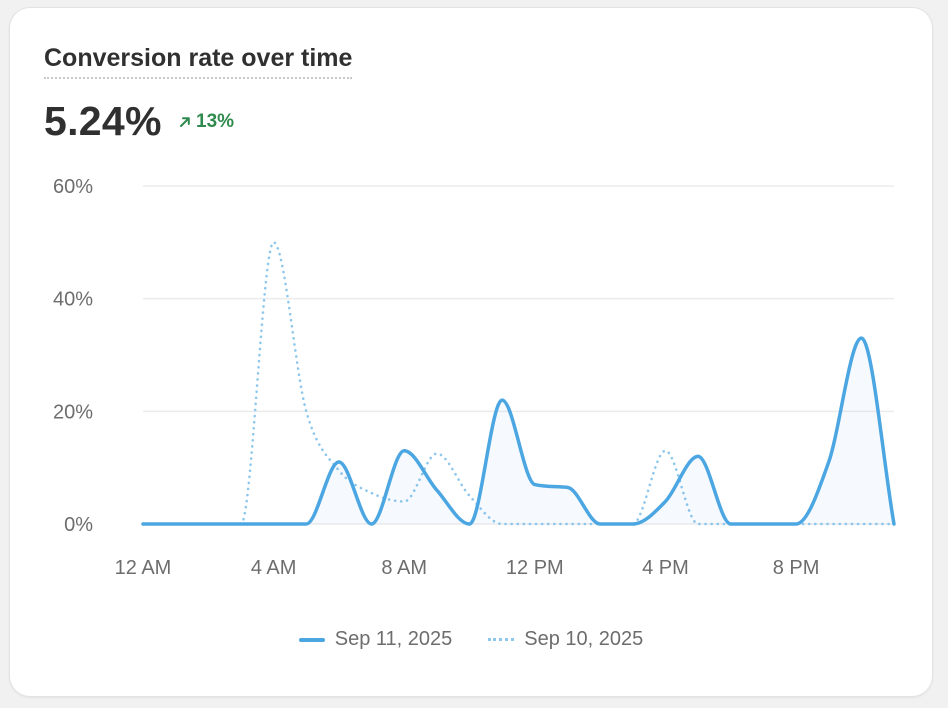  I want to click on legend-item-current: Sep 11, 2025, so click(375, 639).